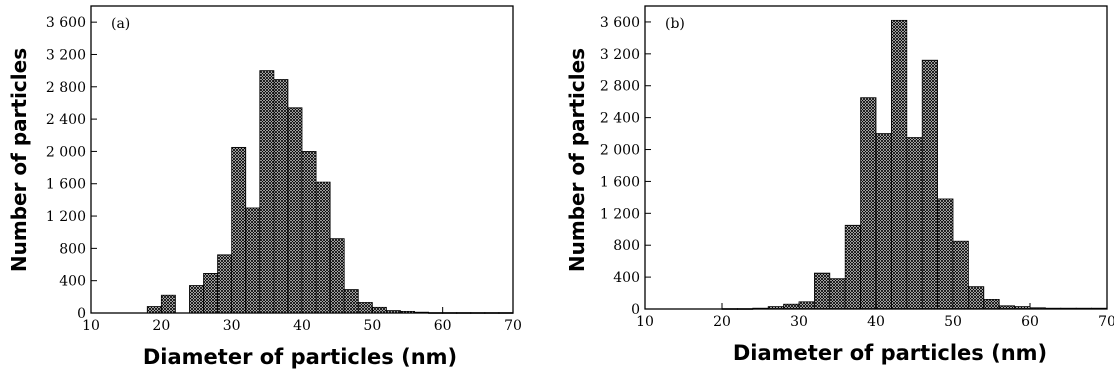 The width and height of the screenshot is (1114, 374). Describe the element at coordinates (295, 210) in the screenshot. I see `histogram-bar-a-38nm` at that location.